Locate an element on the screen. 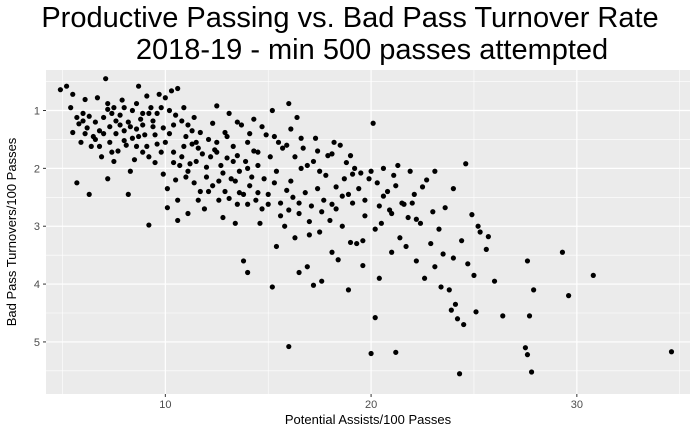 This screenshot has height=433, width=700. y-tick-label: 4 is located at coordinates (37, 285).